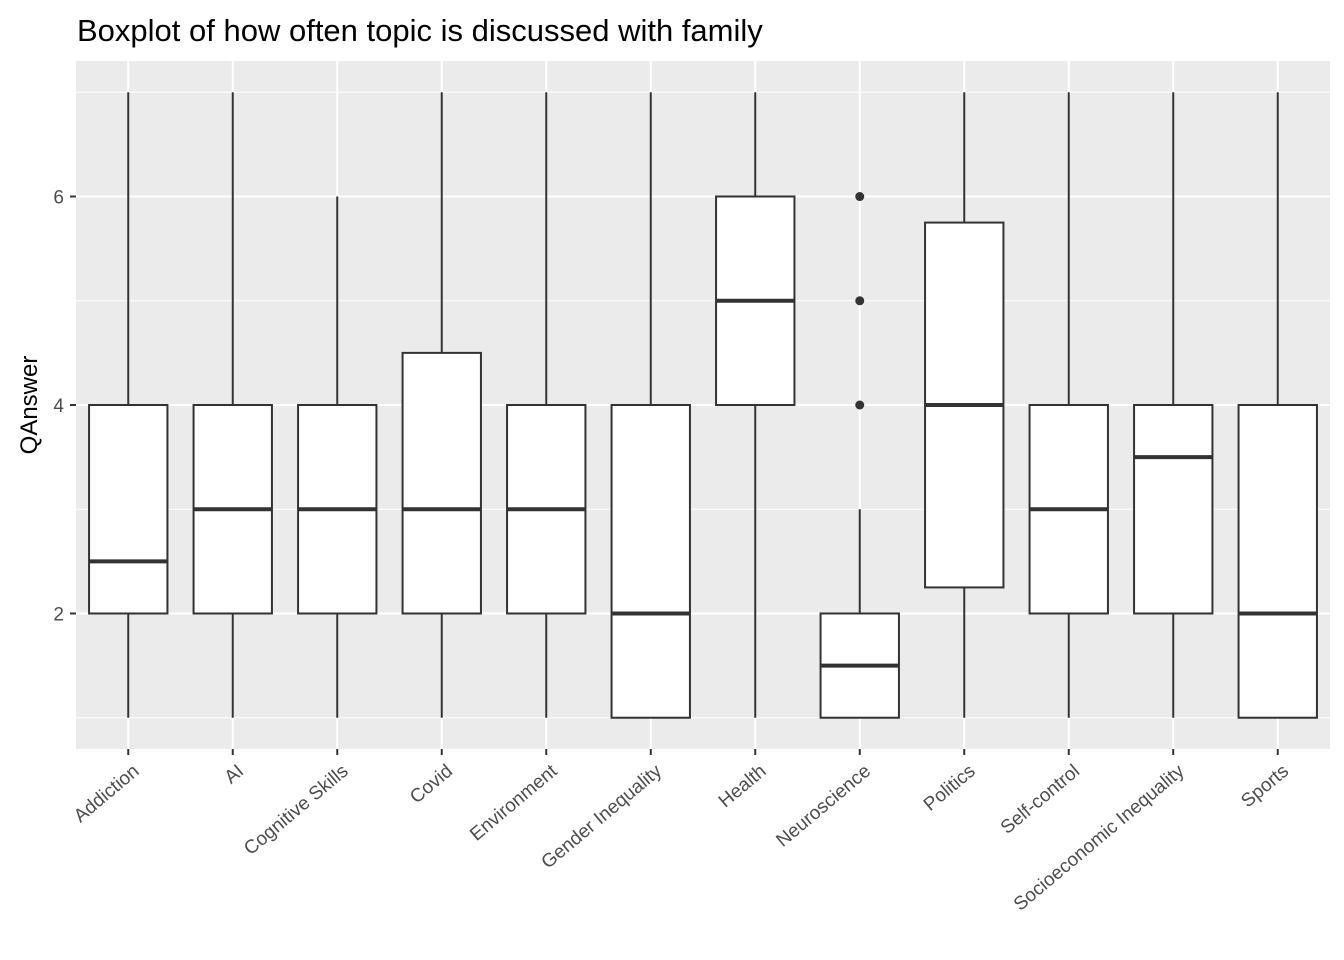 The height and width of the screenshot is (960, 1344). What do you see at coordinates (431, 784) in the screenshot?
I see `x-tick-label: Covid` at bounding box center [431, 784].